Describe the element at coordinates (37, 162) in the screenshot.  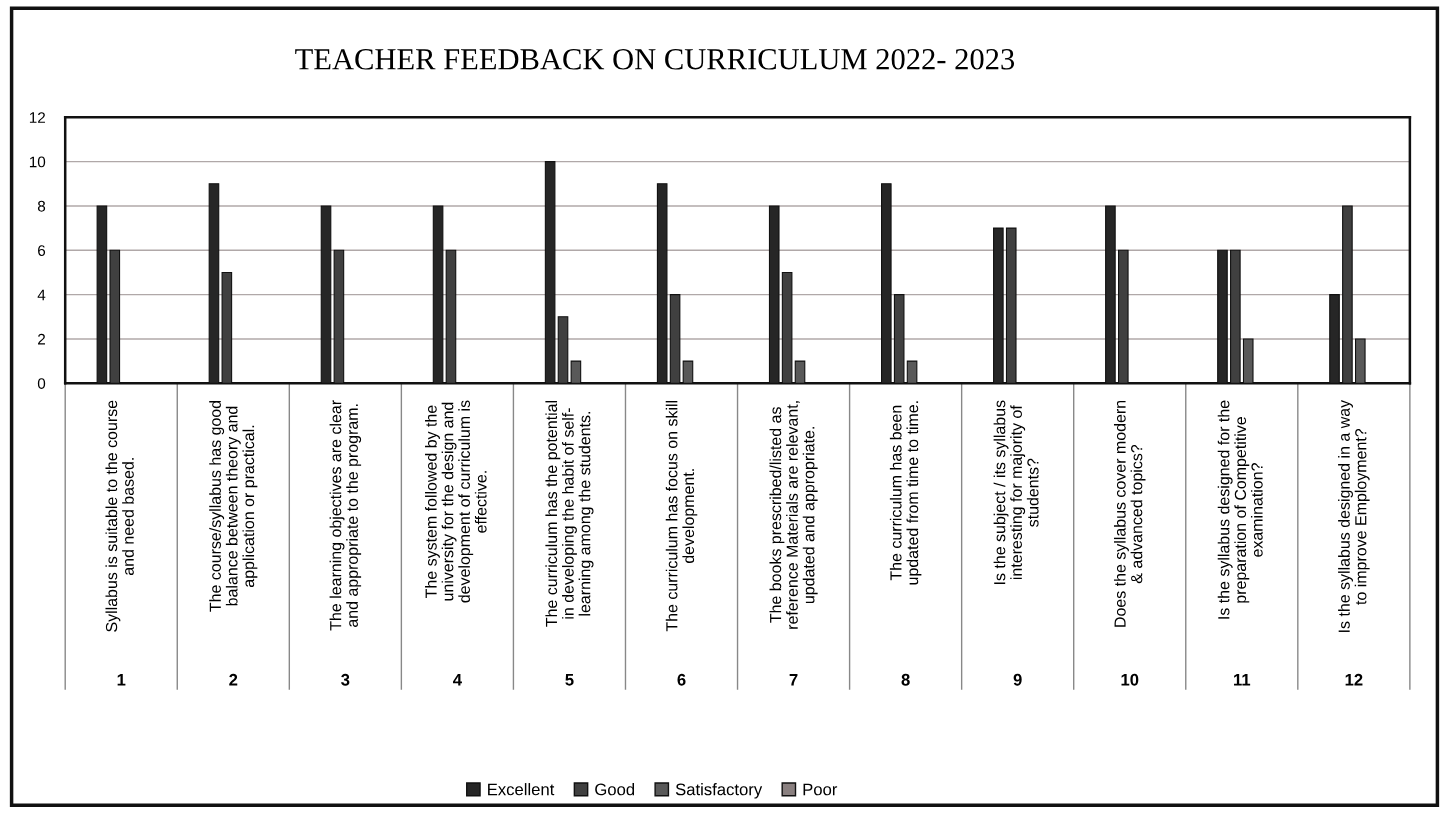
I see `y-tick-label: 10` at that location.